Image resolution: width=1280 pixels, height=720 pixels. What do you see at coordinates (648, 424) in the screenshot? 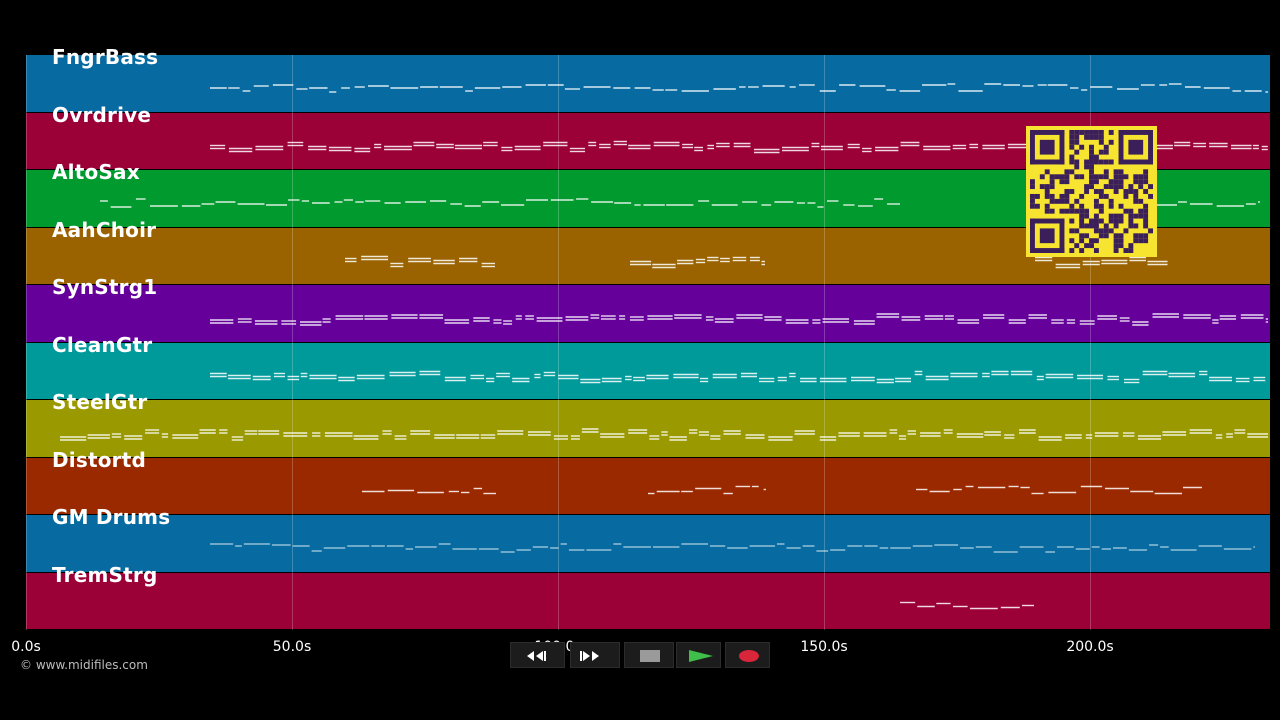
I see `track-lane: SteelGtr` at bounding box center [648, 424].